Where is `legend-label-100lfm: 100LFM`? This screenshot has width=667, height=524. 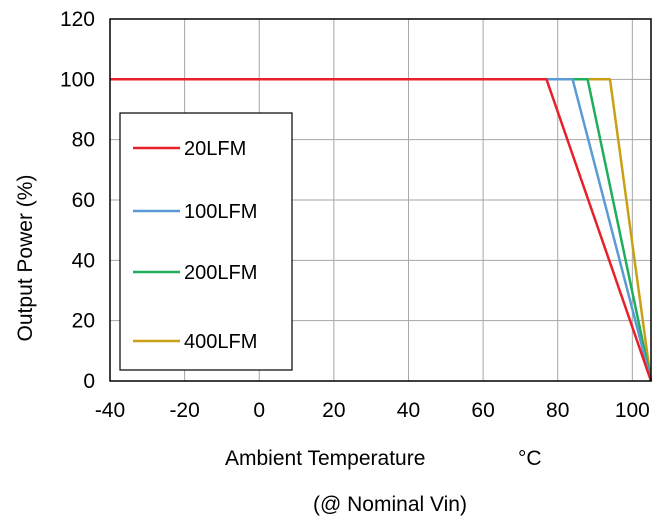 legend-label-100lfm: 100LFM is located at coordinates (220, 212).